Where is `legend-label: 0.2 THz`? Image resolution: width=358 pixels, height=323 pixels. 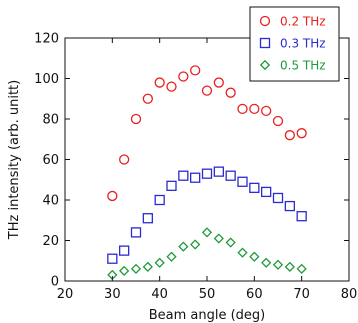 legend-label: 0.2 THz is located at coordinates (303, 22).